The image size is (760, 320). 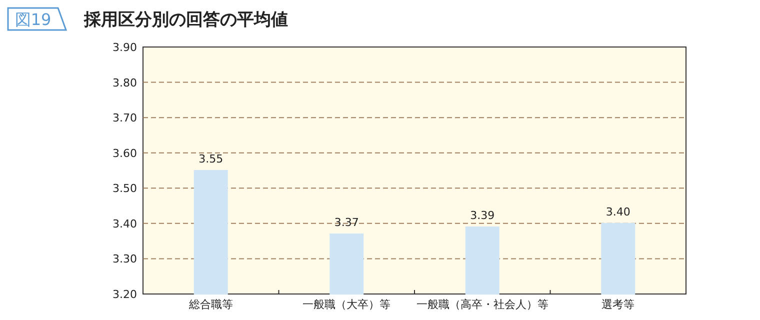 I want to click on y-tick-label: 3.20, so click(x=124, y=294).